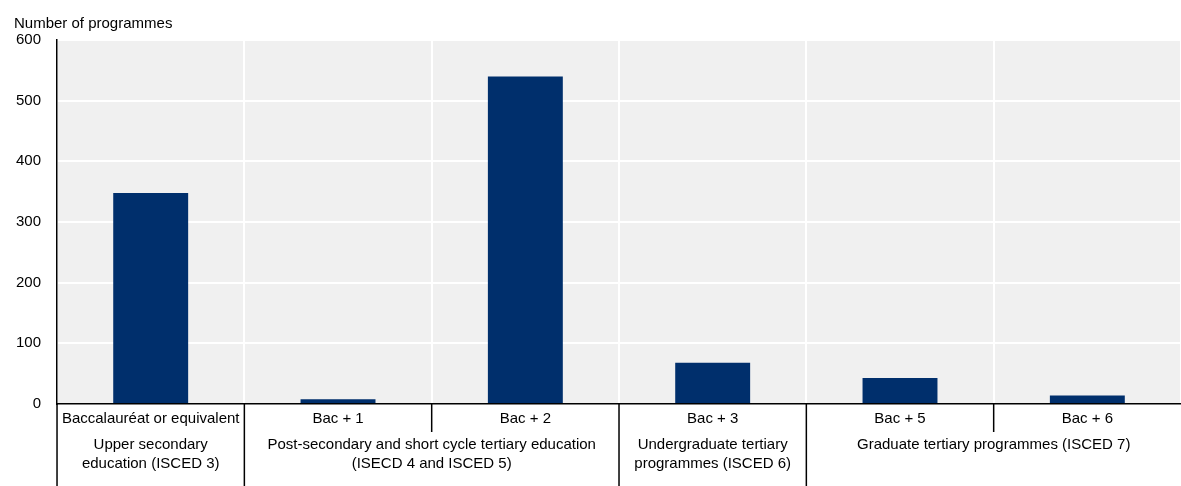  I want to click on text: Post-secondary and short cycle tertiary education (ISECD 4 and ISCED 5), so click(431, 452).